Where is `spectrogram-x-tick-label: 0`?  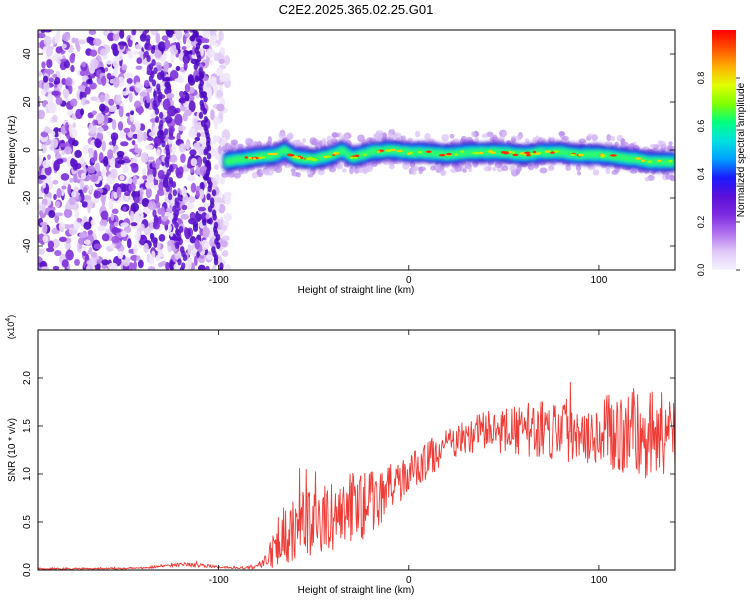 spectrogram-x-tick-label: 0 is located at coordinates (409, 280).